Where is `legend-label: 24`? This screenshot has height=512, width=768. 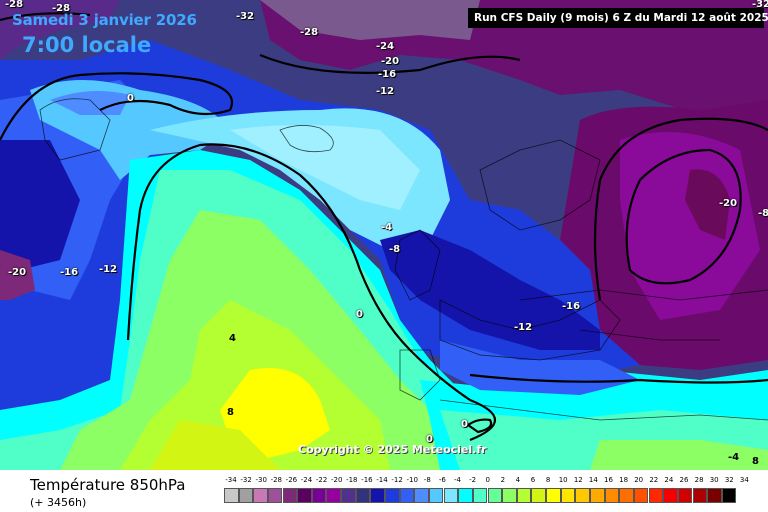 legend-label: 24 is located at coordinates (669, 480).